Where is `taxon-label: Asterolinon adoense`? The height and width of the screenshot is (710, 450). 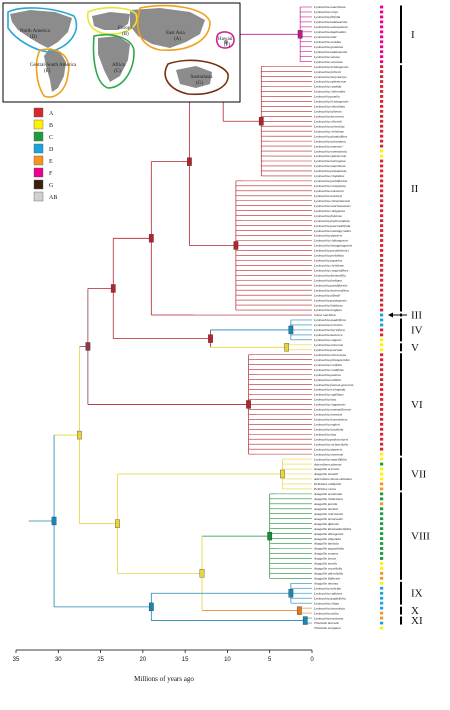
taxon-label: Asterolinon adoense is located at coordinates (327, 464).